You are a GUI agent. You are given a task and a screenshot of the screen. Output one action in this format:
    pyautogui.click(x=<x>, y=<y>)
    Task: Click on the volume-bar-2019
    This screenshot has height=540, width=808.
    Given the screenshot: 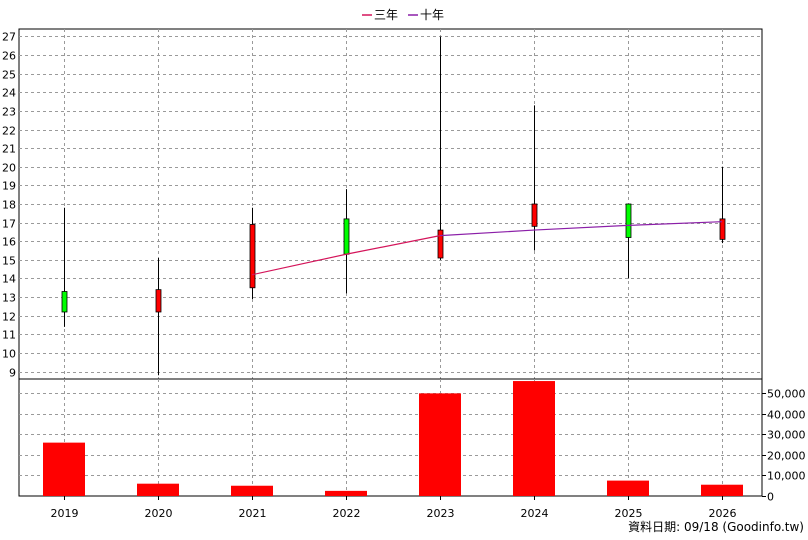 What is the action you would take?
    pyautogui.click(x=64, y=469)
    